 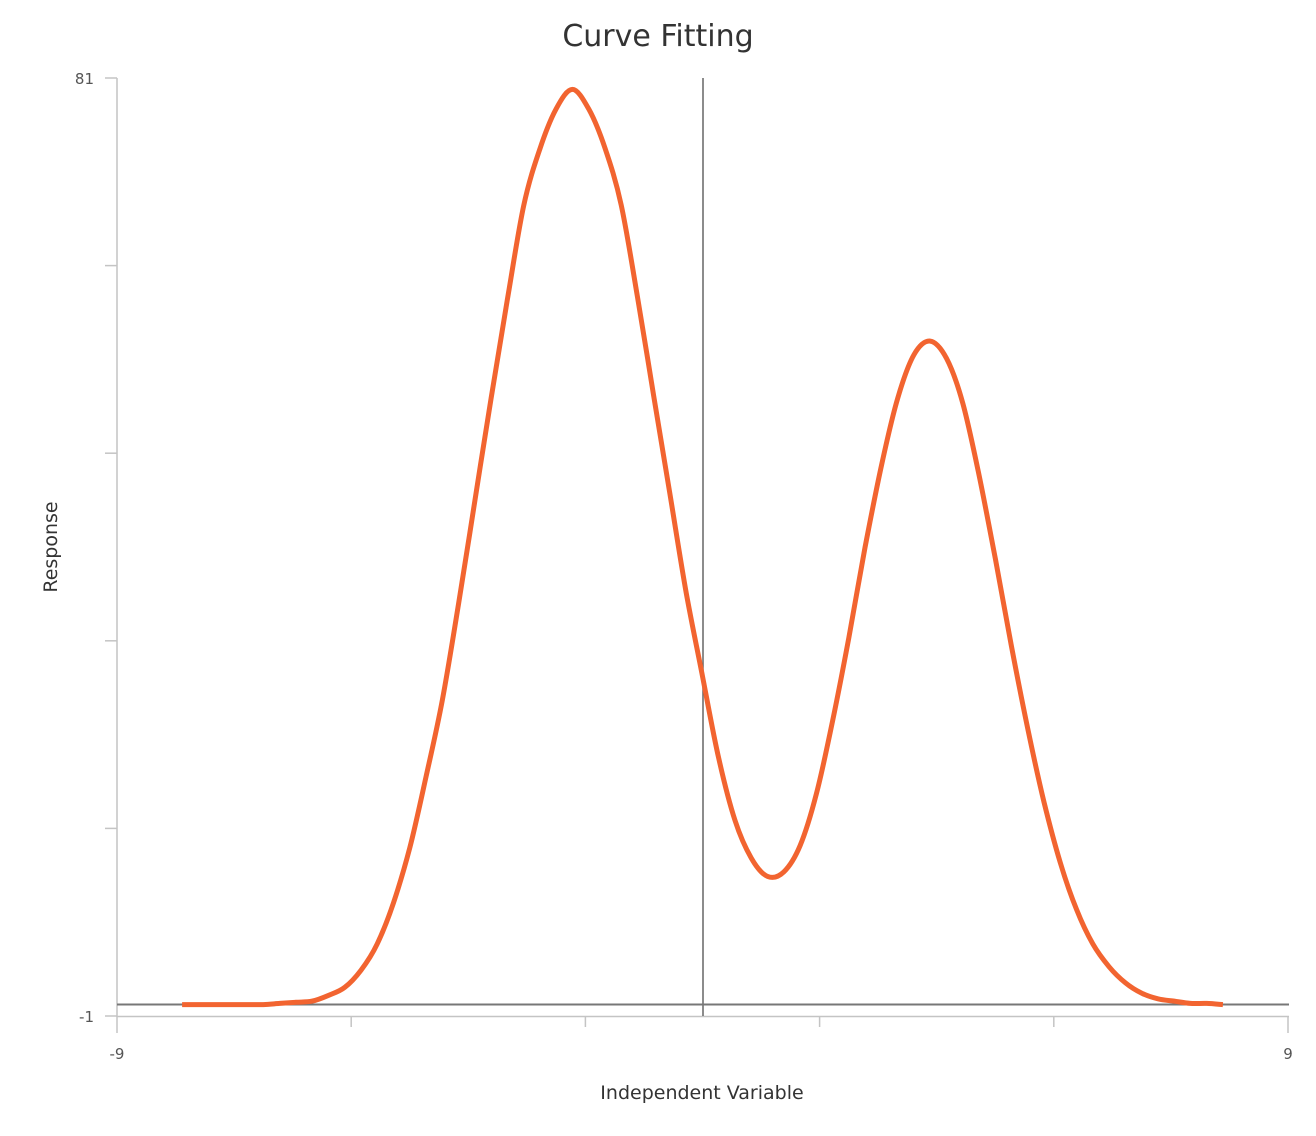 I want to click on y-tick-label-min: -1, so click(x=86, y=1017).